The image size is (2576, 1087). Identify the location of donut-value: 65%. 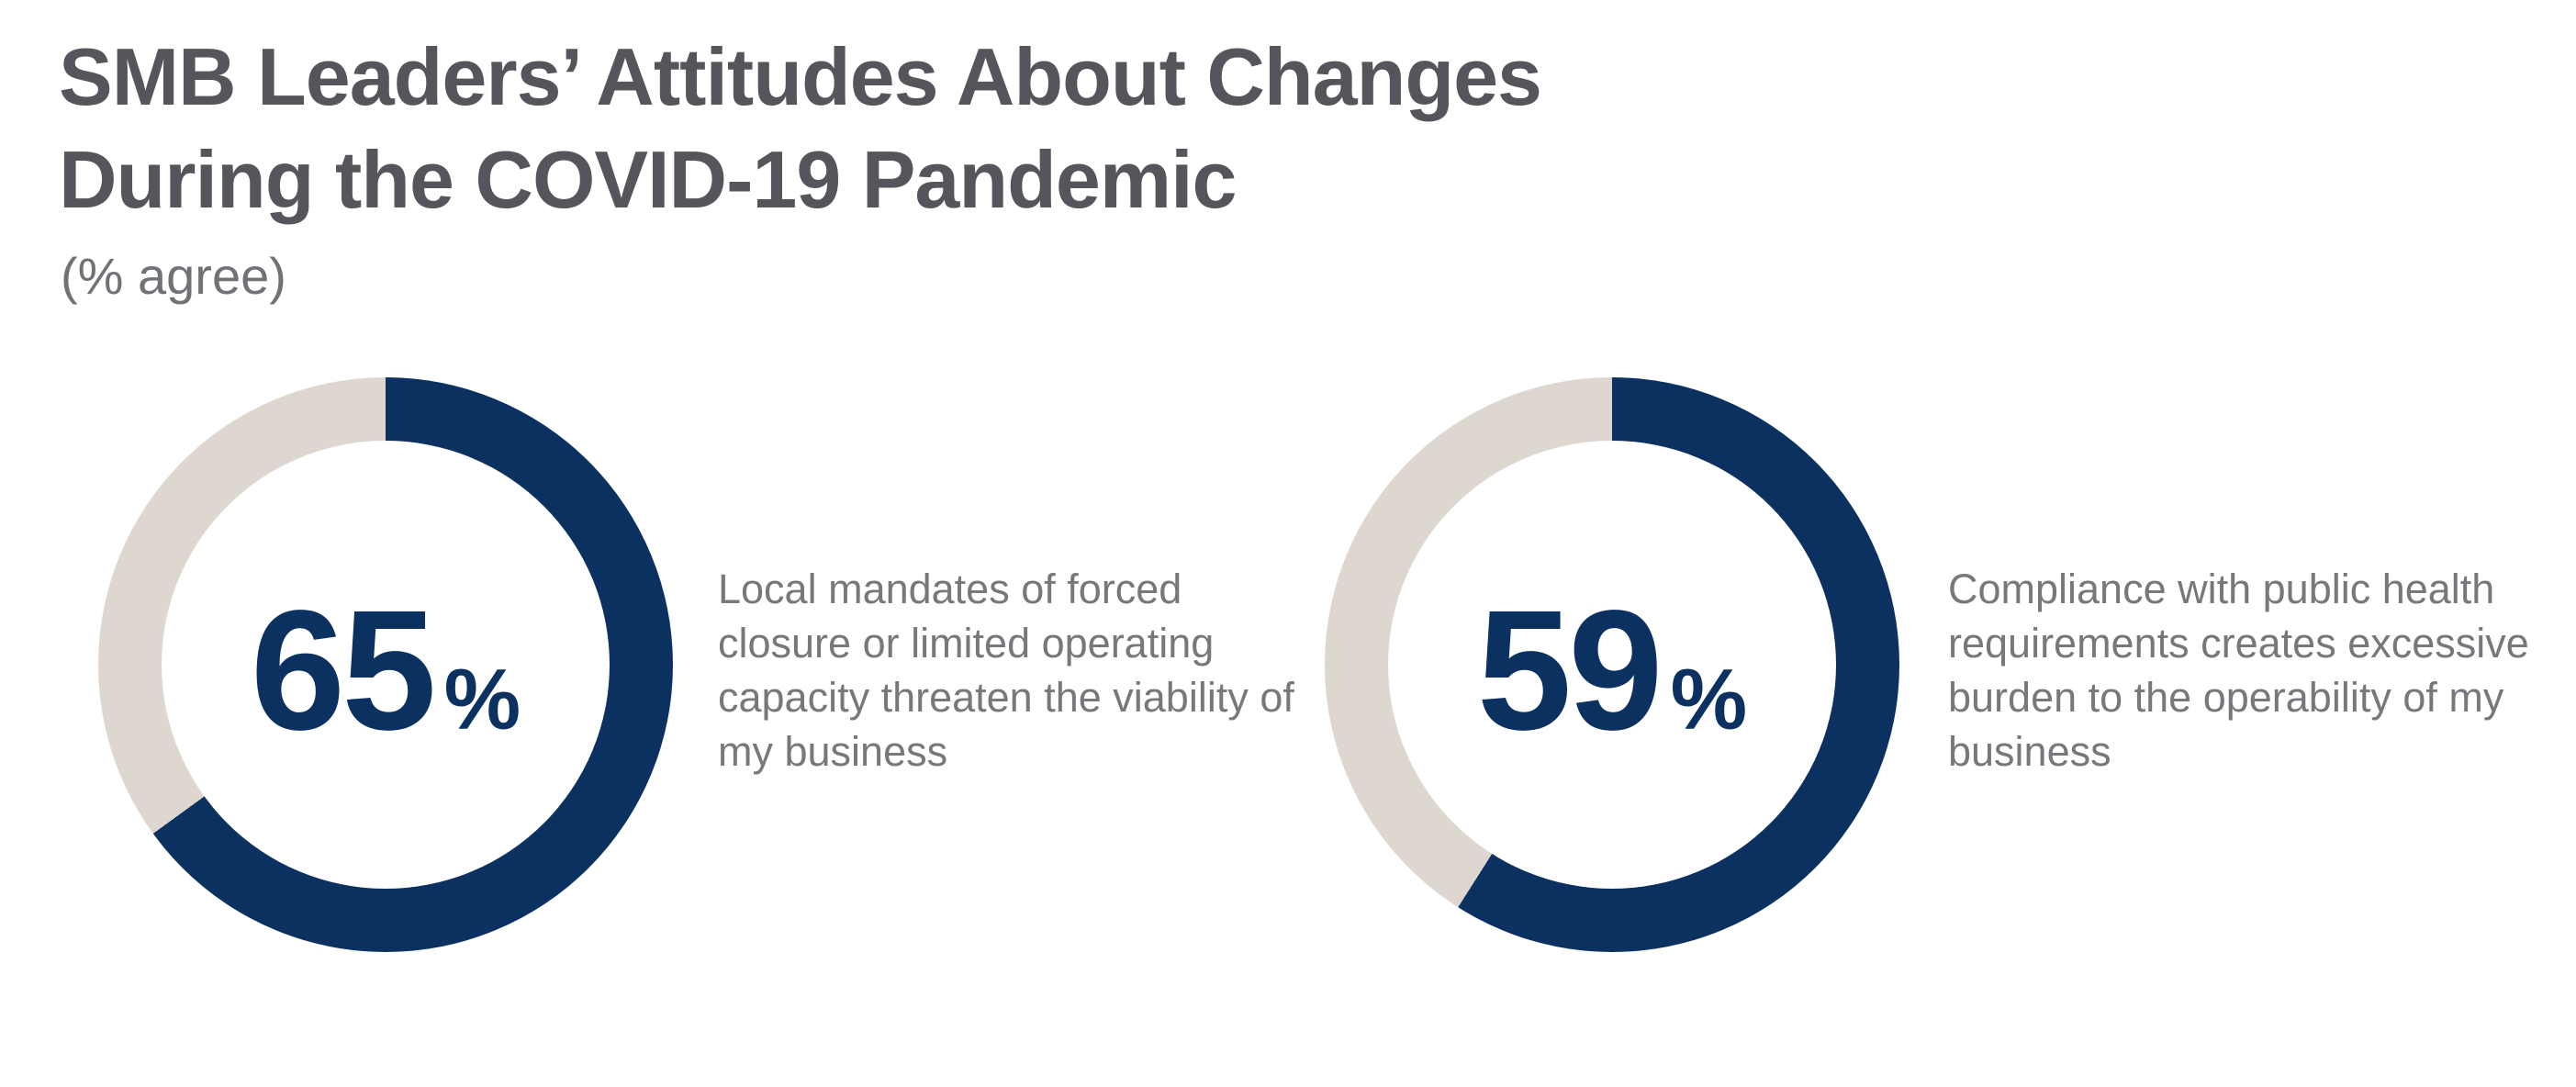
(386, 670).